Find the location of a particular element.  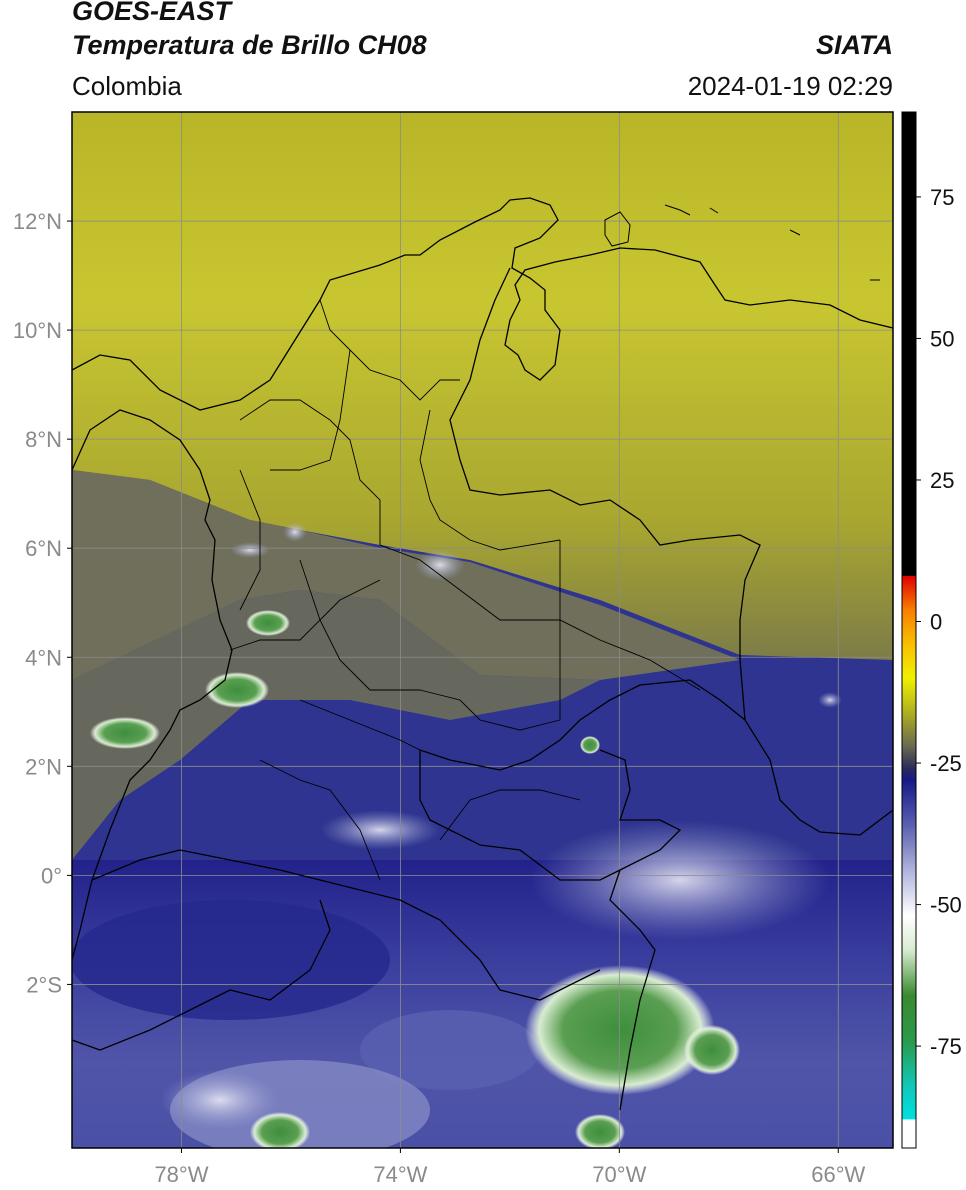

lat-tick-label: 8°N is located at coordinates (43, 439).